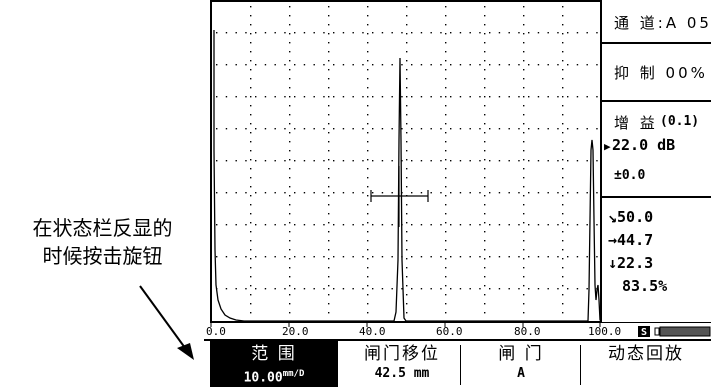 This screenshot has height=387, width=711. What do you see at coordinates (644, 332) in the screenshot?
I see `indicator-s: S` at bounding box center [644, 332].